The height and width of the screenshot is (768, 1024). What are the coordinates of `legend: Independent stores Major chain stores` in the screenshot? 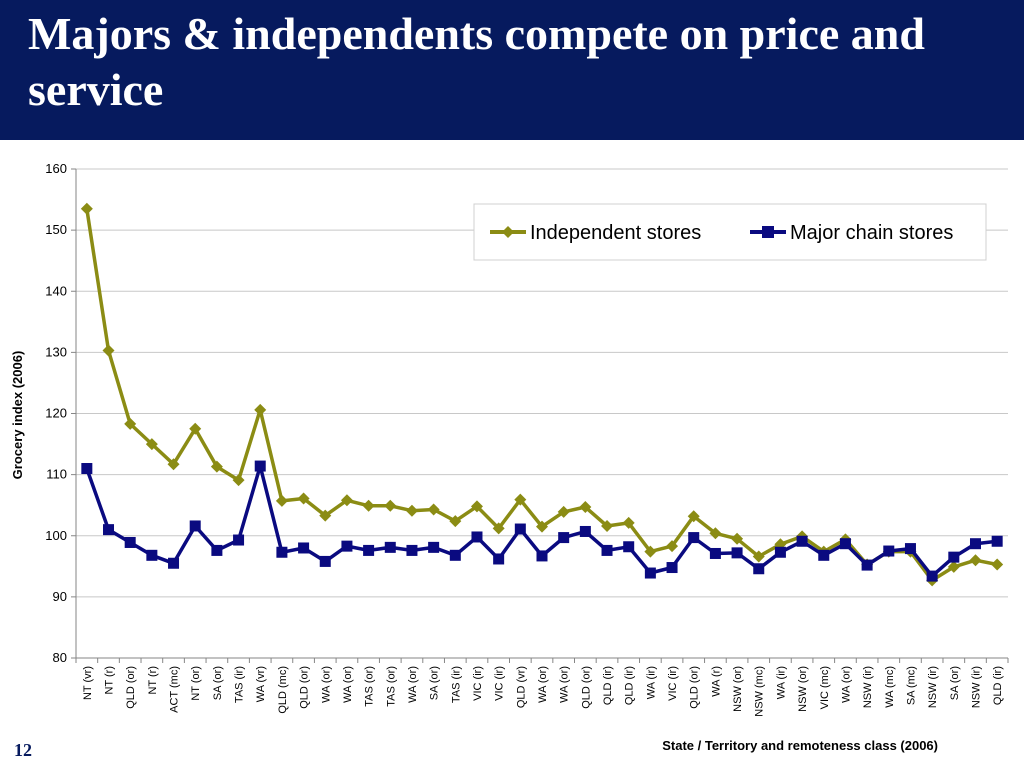 It's located at (730, 232).